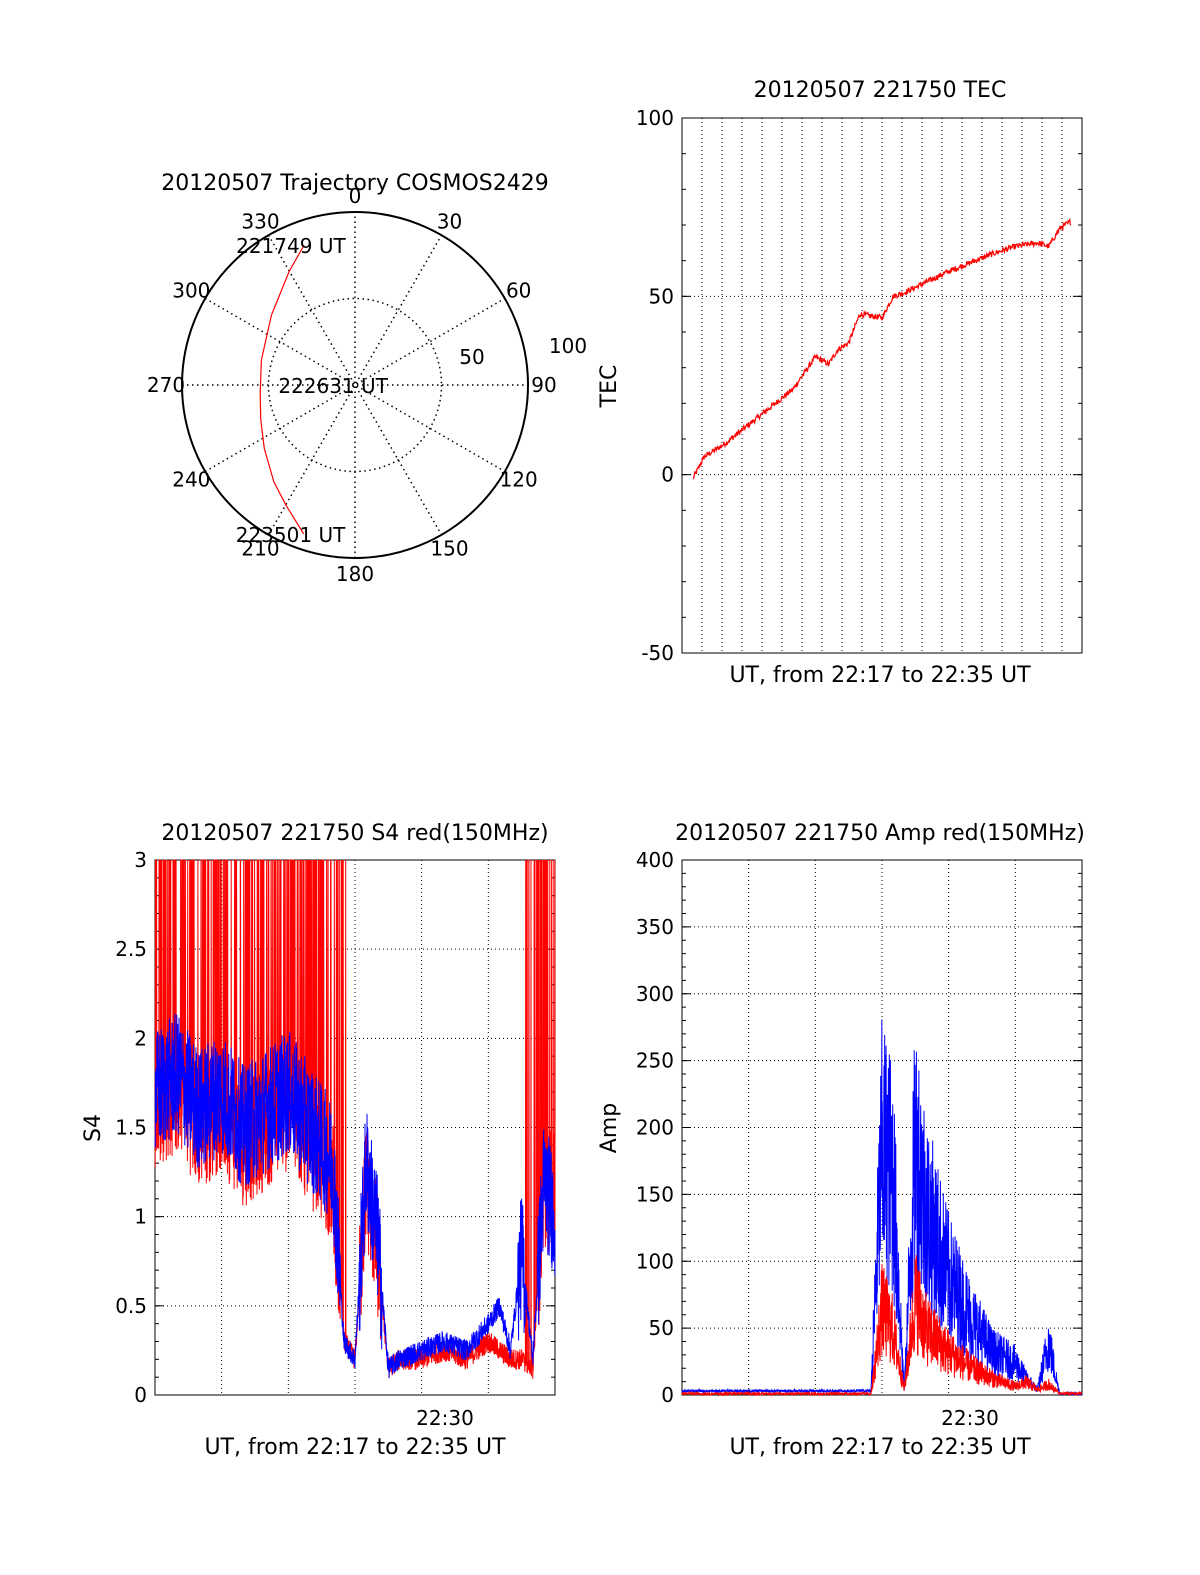 The width and height of the screenshot is (1200, 1575). I want to click on polar-angle-label: 180, so click(355, 574).